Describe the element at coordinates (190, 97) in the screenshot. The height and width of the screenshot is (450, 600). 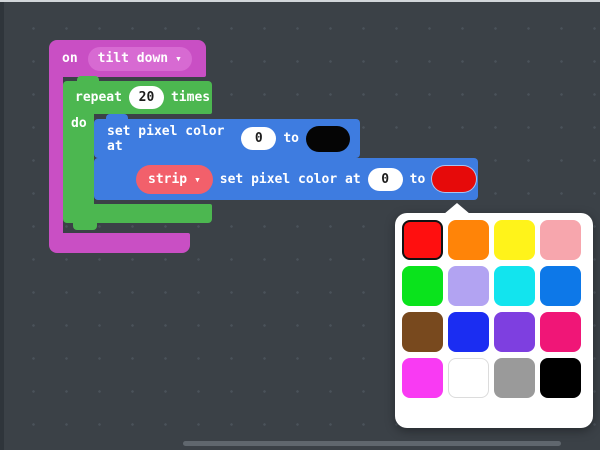
I see `times-label: times` at that location.